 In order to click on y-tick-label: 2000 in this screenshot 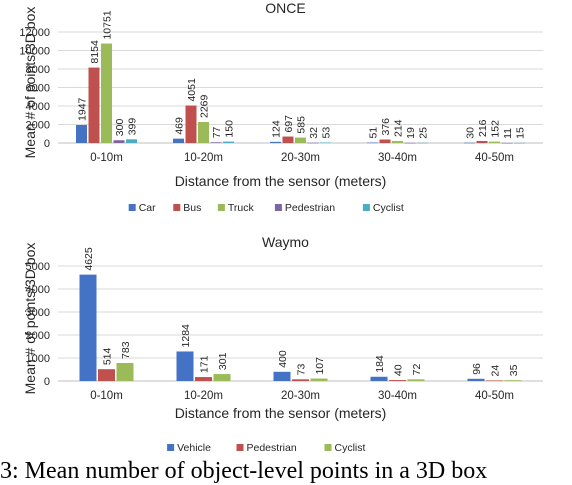, I will do `click(38, 126)`.